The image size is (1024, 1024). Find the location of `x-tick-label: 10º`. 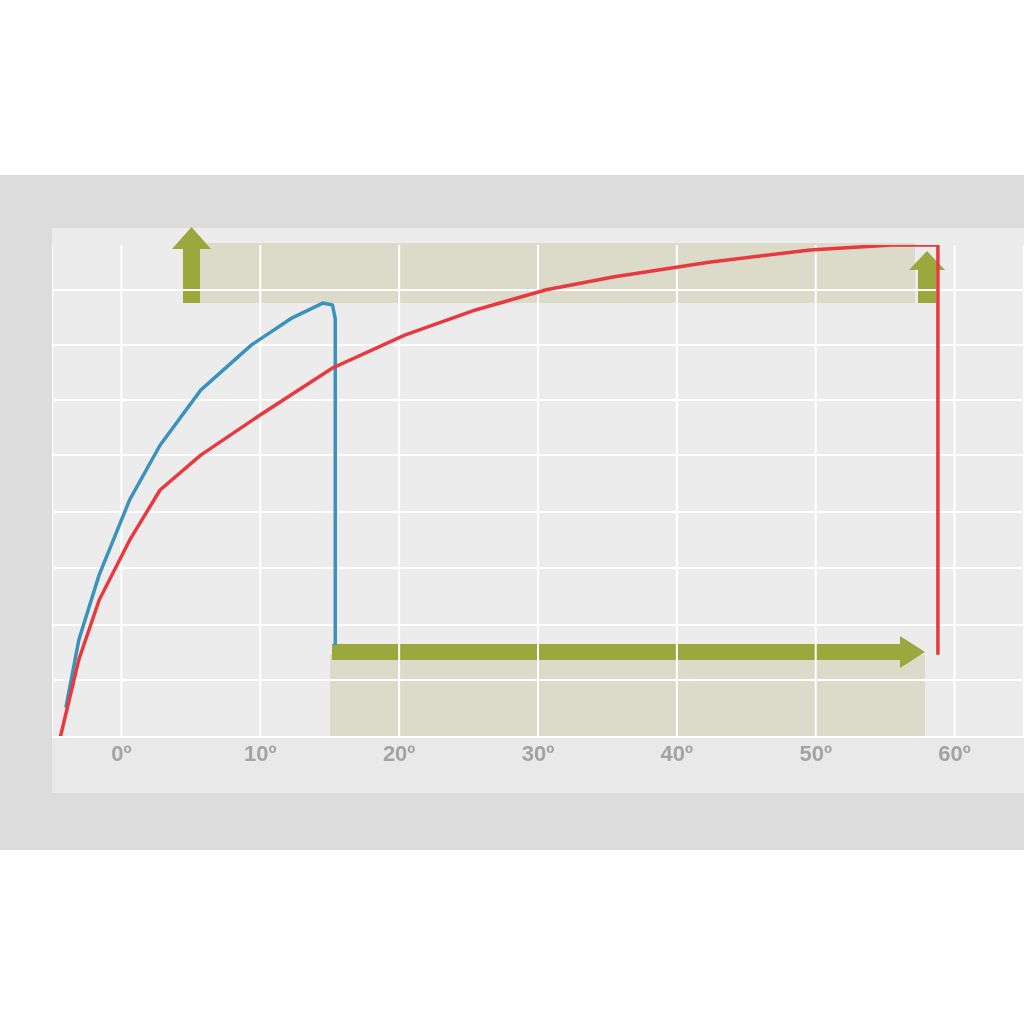

x-tick-label: 10º is located at coordinates (260, 753).